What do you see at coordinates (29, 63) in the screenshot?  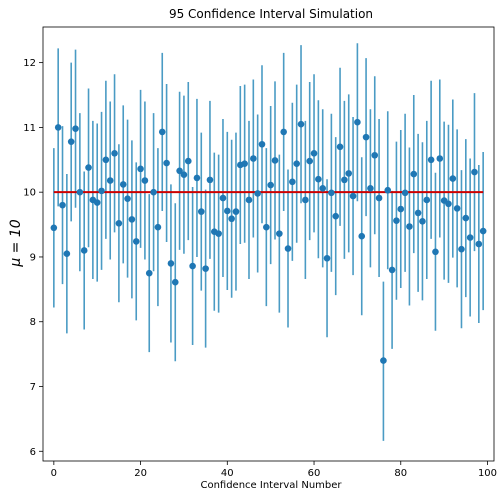 I see `y-tick-label: 12` at bounding box center [29, 63].